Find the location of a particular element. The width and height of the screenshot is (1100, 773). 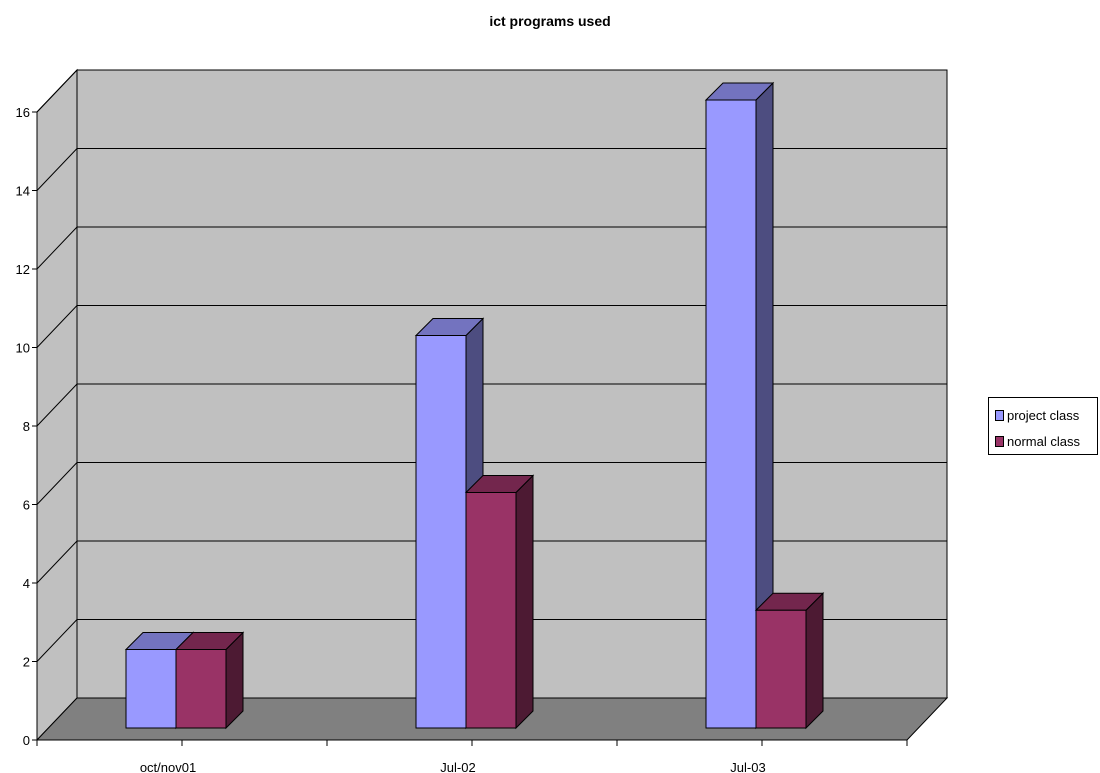

y-tick-label: 0 is located at coordinates (26, 740).